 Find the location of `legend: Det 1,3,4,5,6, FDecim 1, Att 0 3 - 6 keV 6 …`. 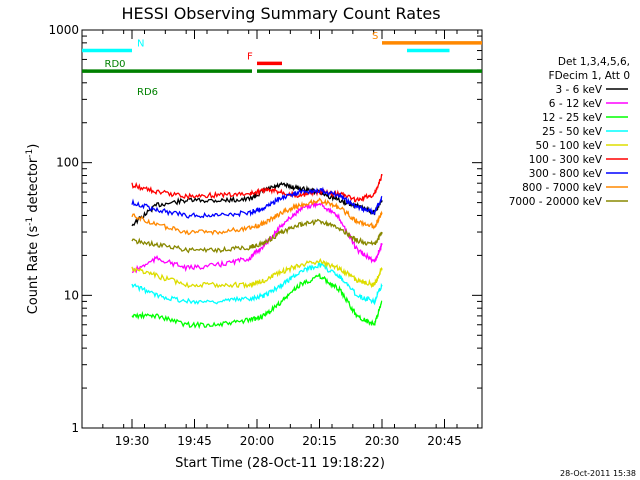

legend: Det 1,3,4,5,6, FDecim 1, Att 0 3 - 6 keV 6 … is located at coordinates (569, 132).